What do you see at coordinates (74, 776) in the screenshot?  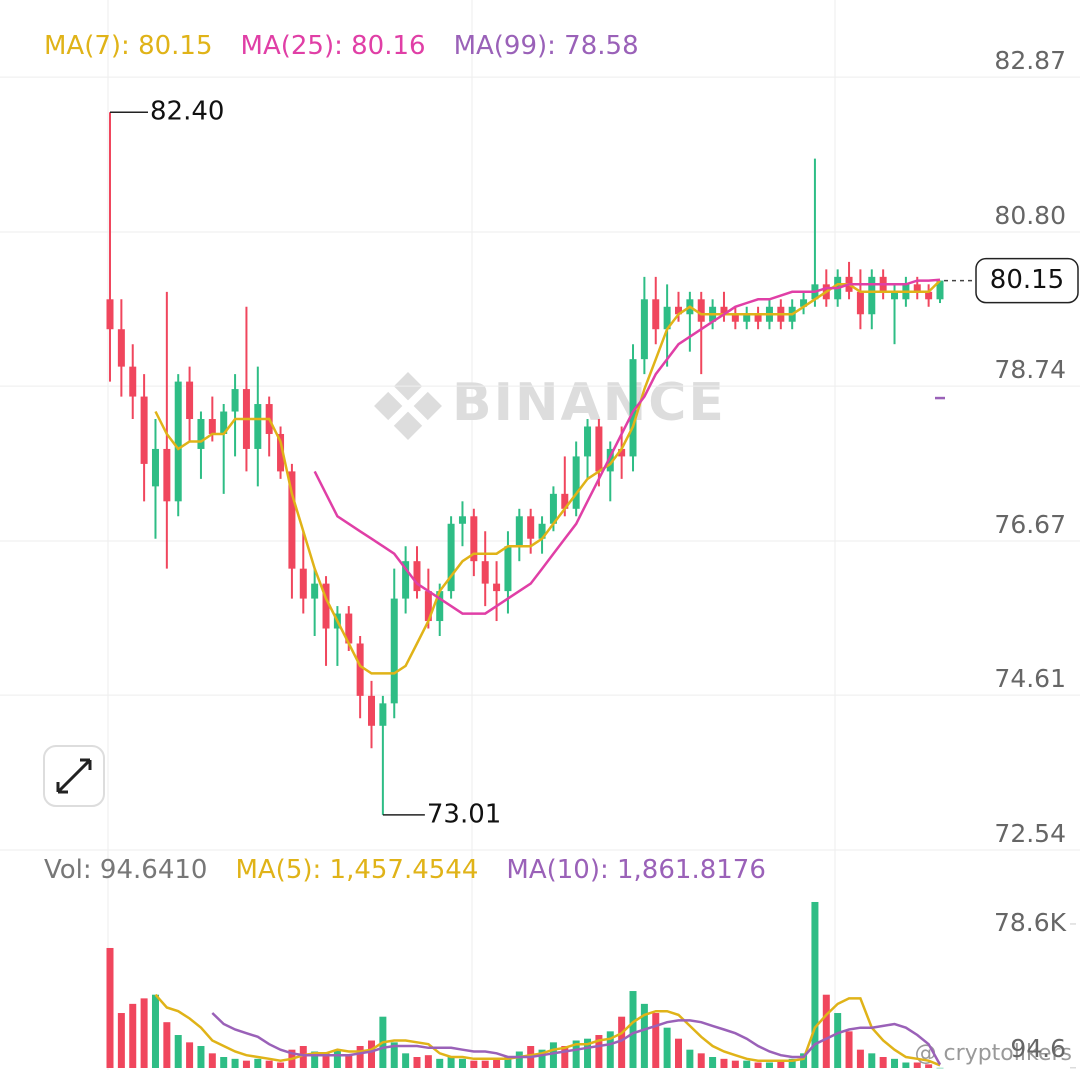 I see `expand-button` at bounding box center [74, 776].